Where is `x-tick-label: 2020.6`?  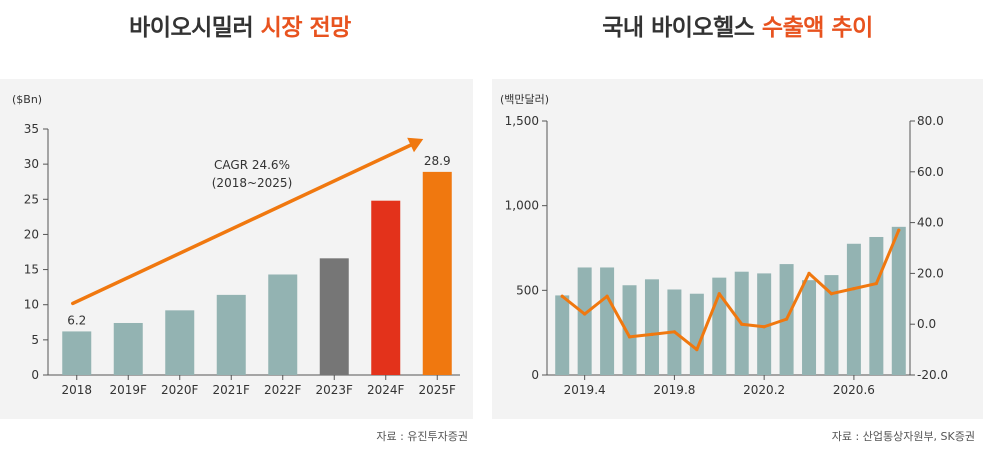
x-tick-label: 2020.6 is located at coordinates (854, 390).